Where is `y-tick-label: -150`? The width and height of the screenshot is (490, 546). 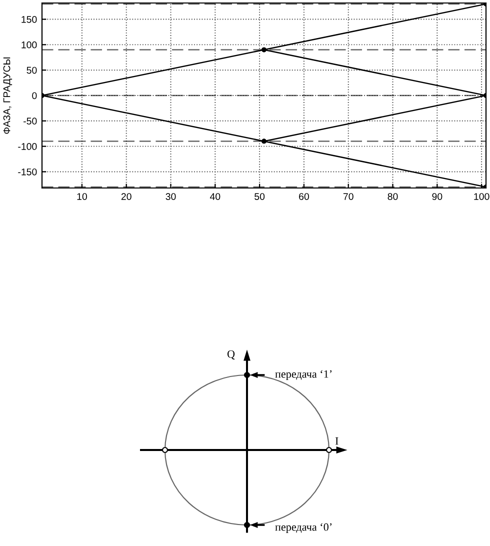 y-tick-label: -150 is located at coordinates (27, 172).